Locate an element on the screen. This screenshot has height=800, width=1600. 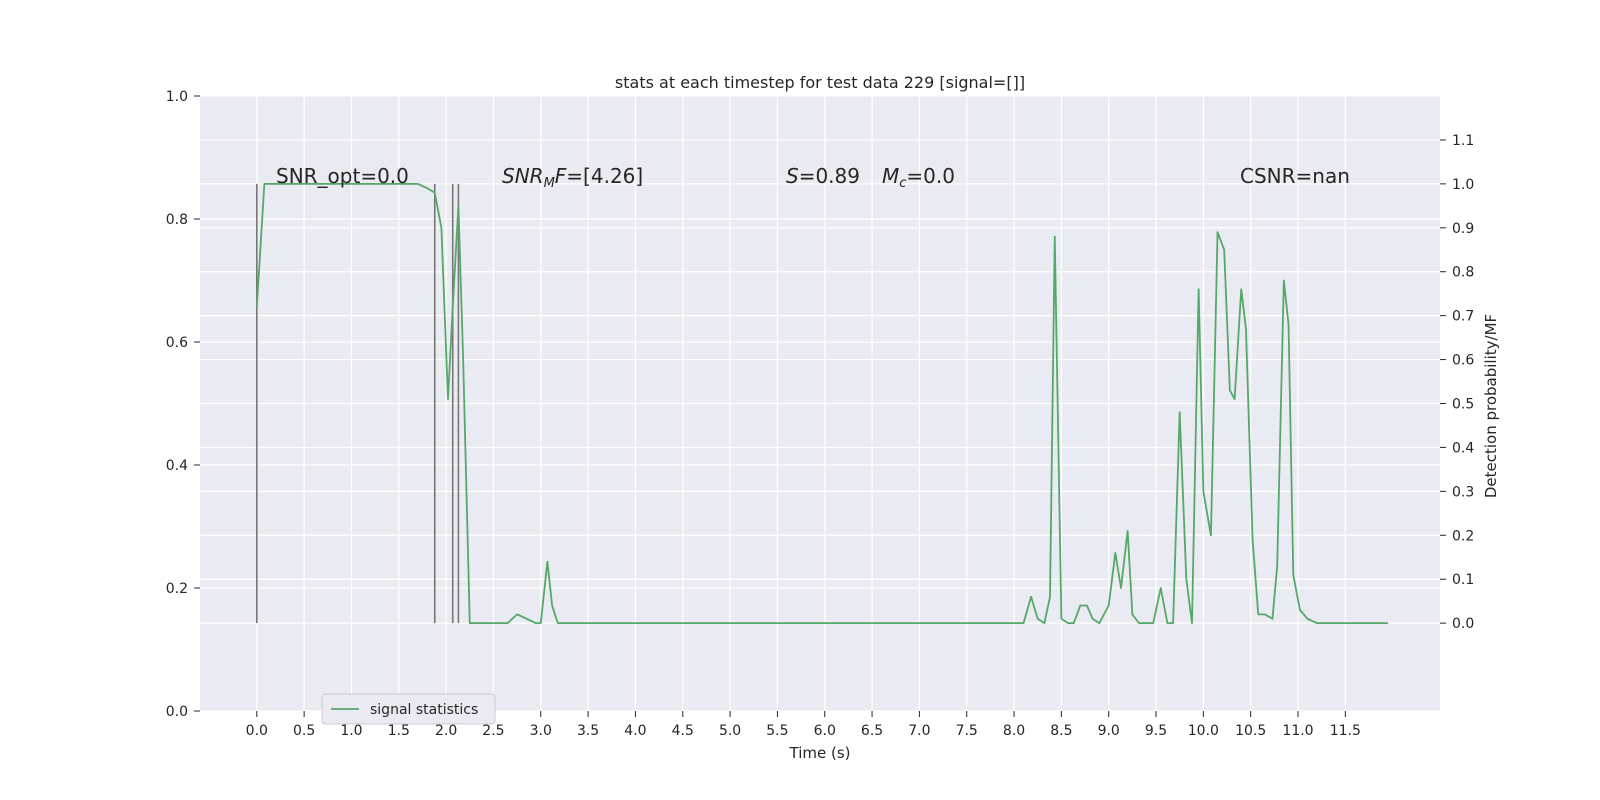
x-tick-label: 1.5 is located at coordinates (399, 731).